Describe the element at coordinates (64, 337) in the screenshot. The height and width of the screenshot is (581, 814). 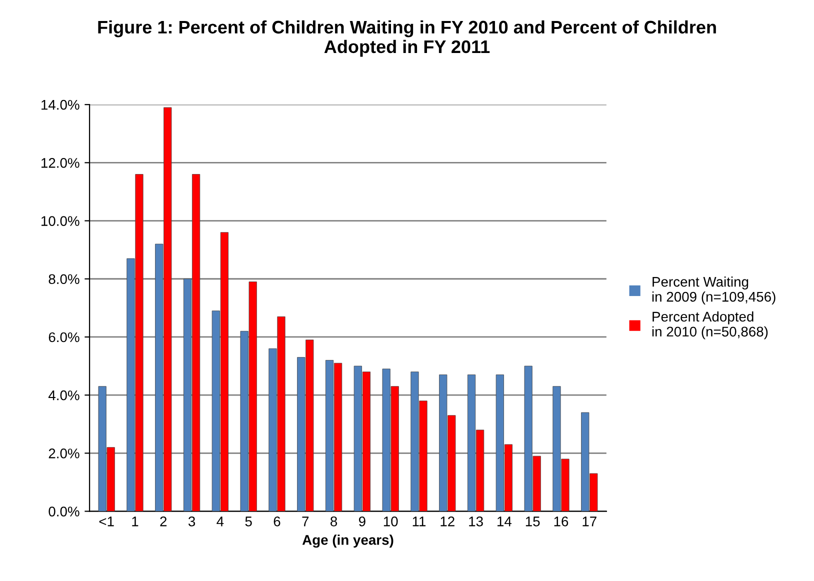
I see `y-tick-label: 6.0%` at that location.